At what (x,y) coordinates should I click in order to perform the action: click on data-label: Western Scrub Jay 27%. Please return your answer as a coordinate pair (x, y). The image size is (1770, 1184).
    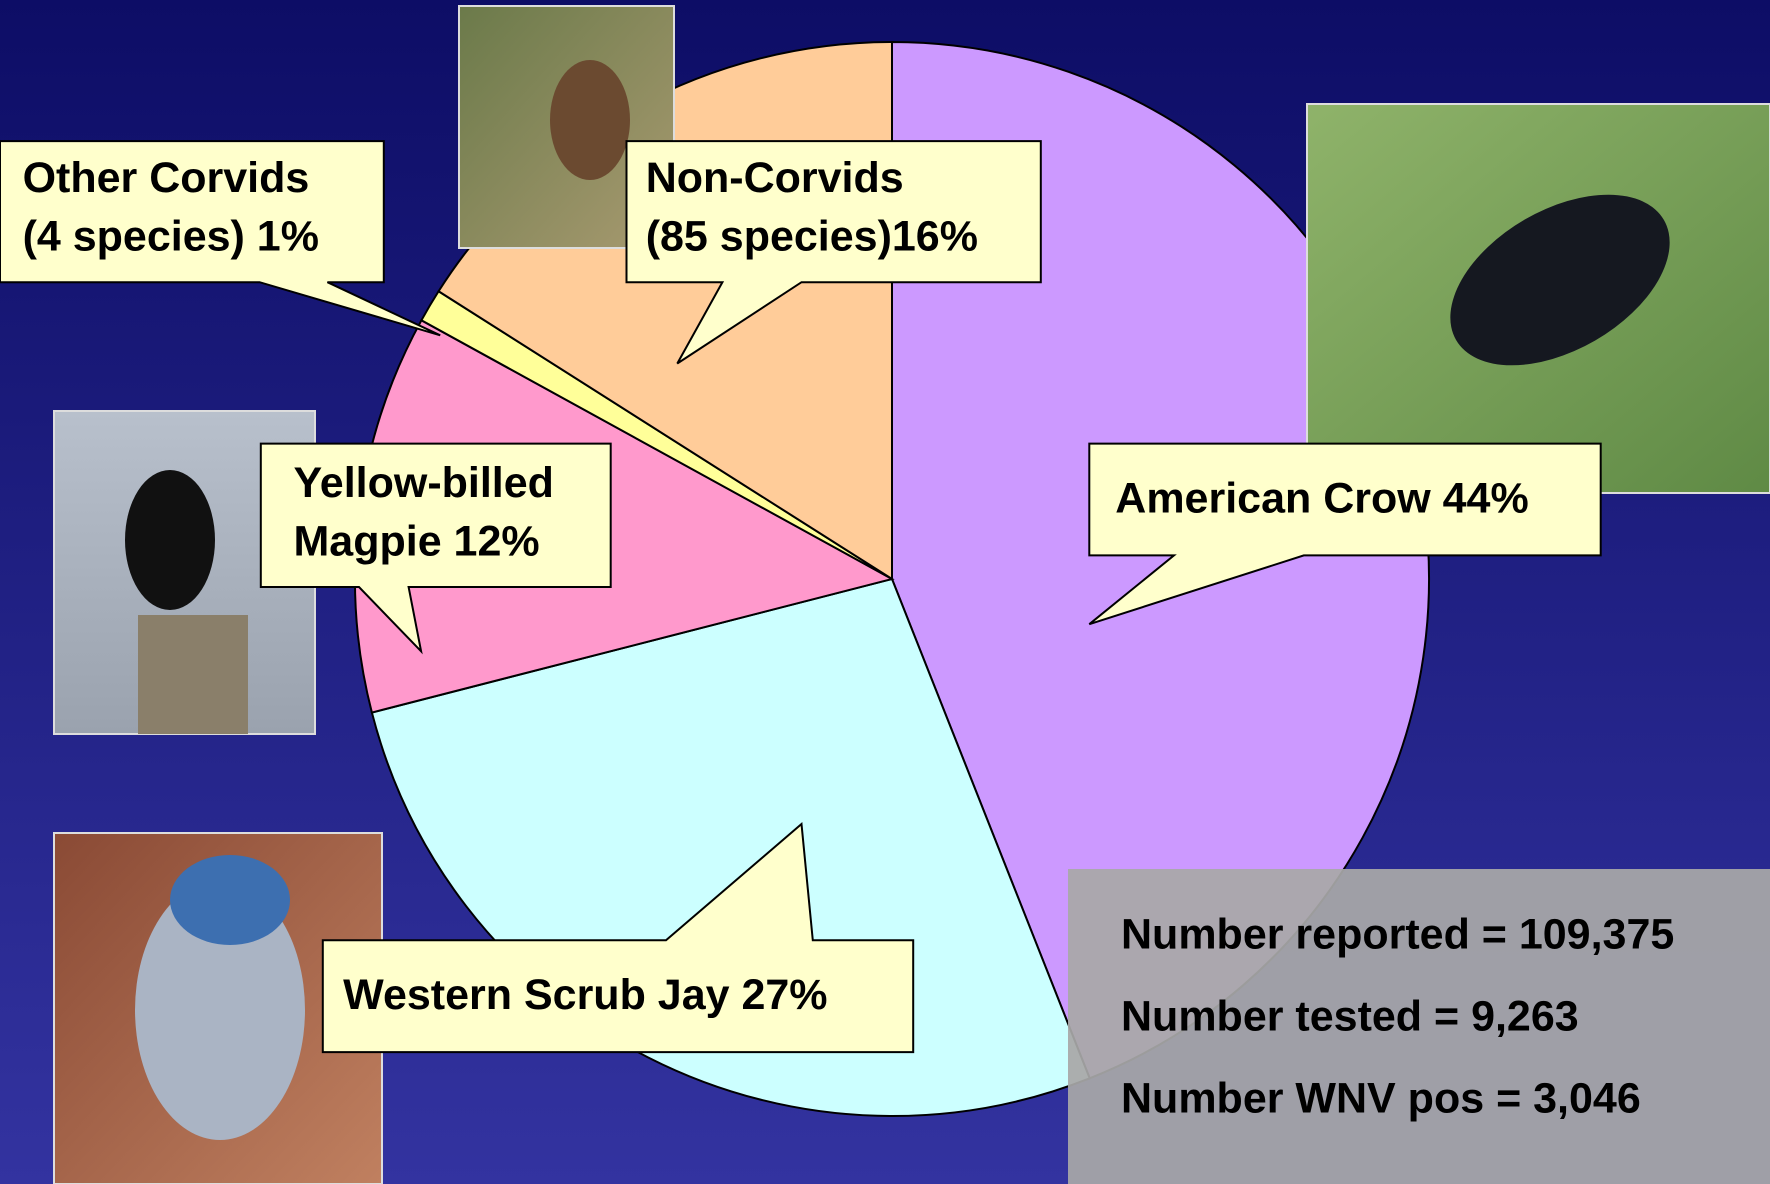
    Looking at the image, I should click on (585, 995).